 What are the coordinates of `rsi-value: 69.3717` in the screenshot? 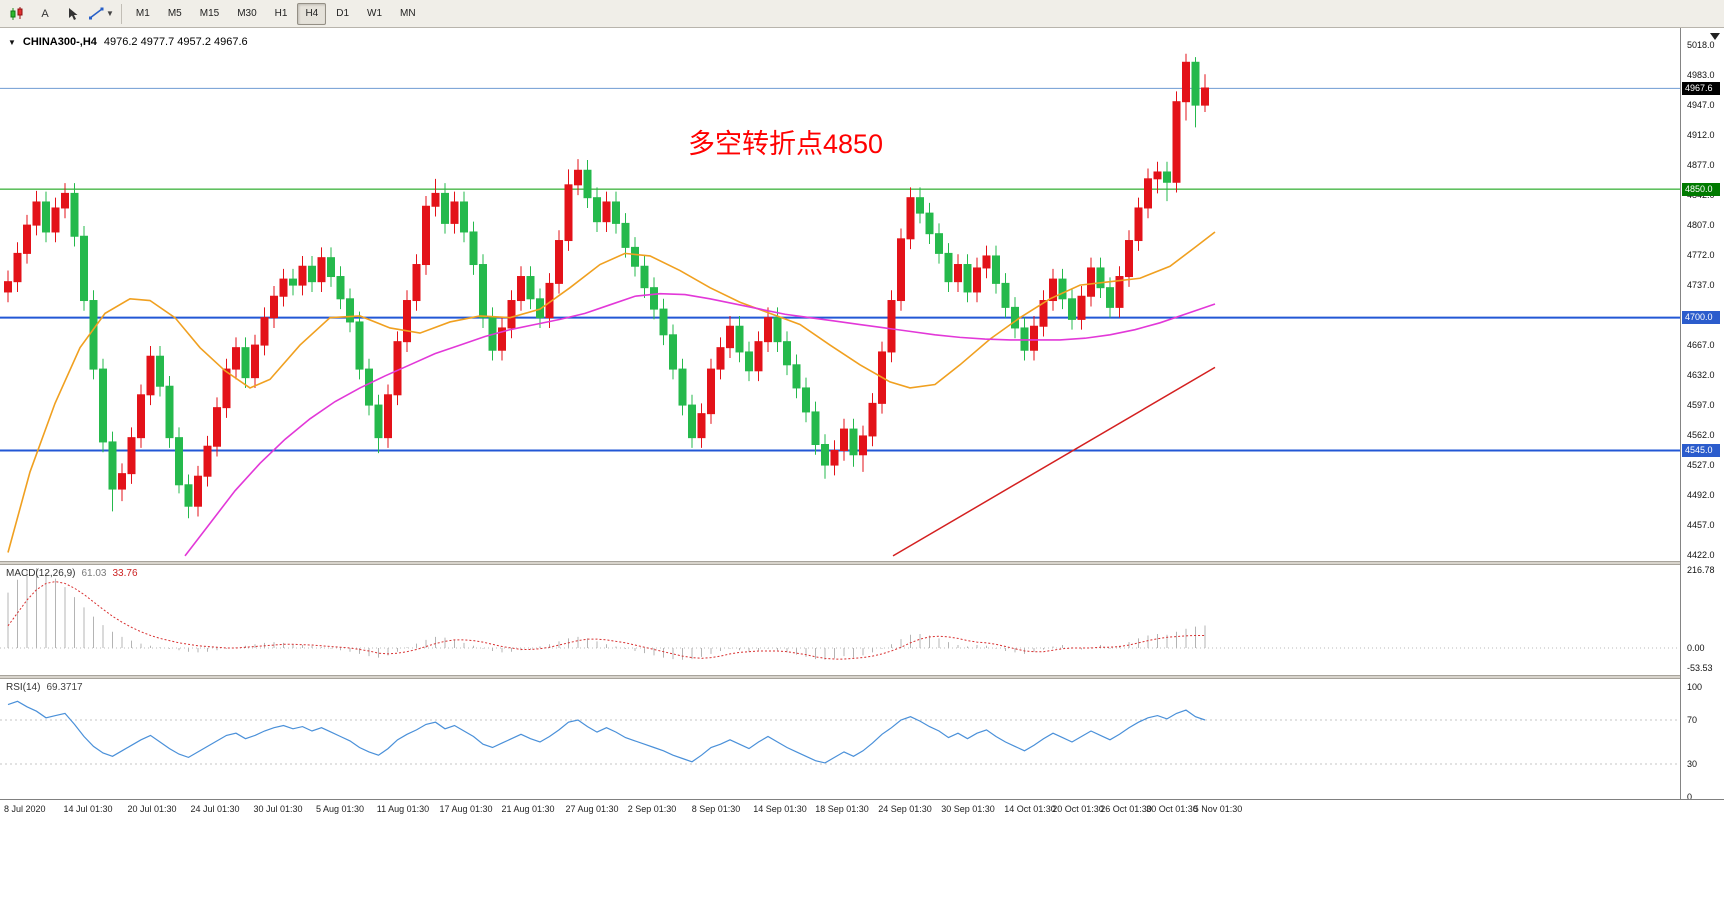 It's located at (64, 687).